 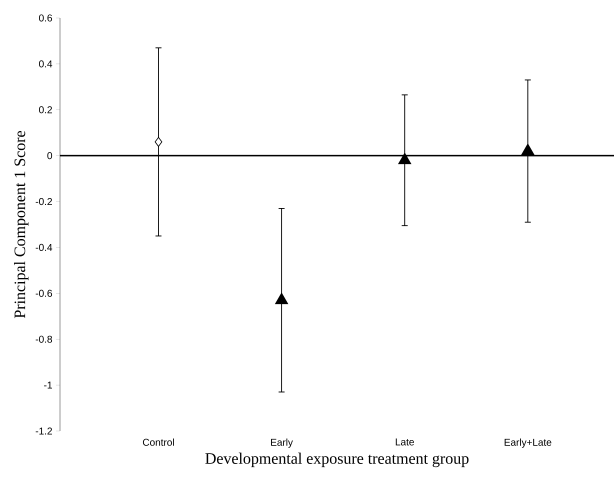 I want to click on y-tick-label: -0.6, so click(x=44, y=293).